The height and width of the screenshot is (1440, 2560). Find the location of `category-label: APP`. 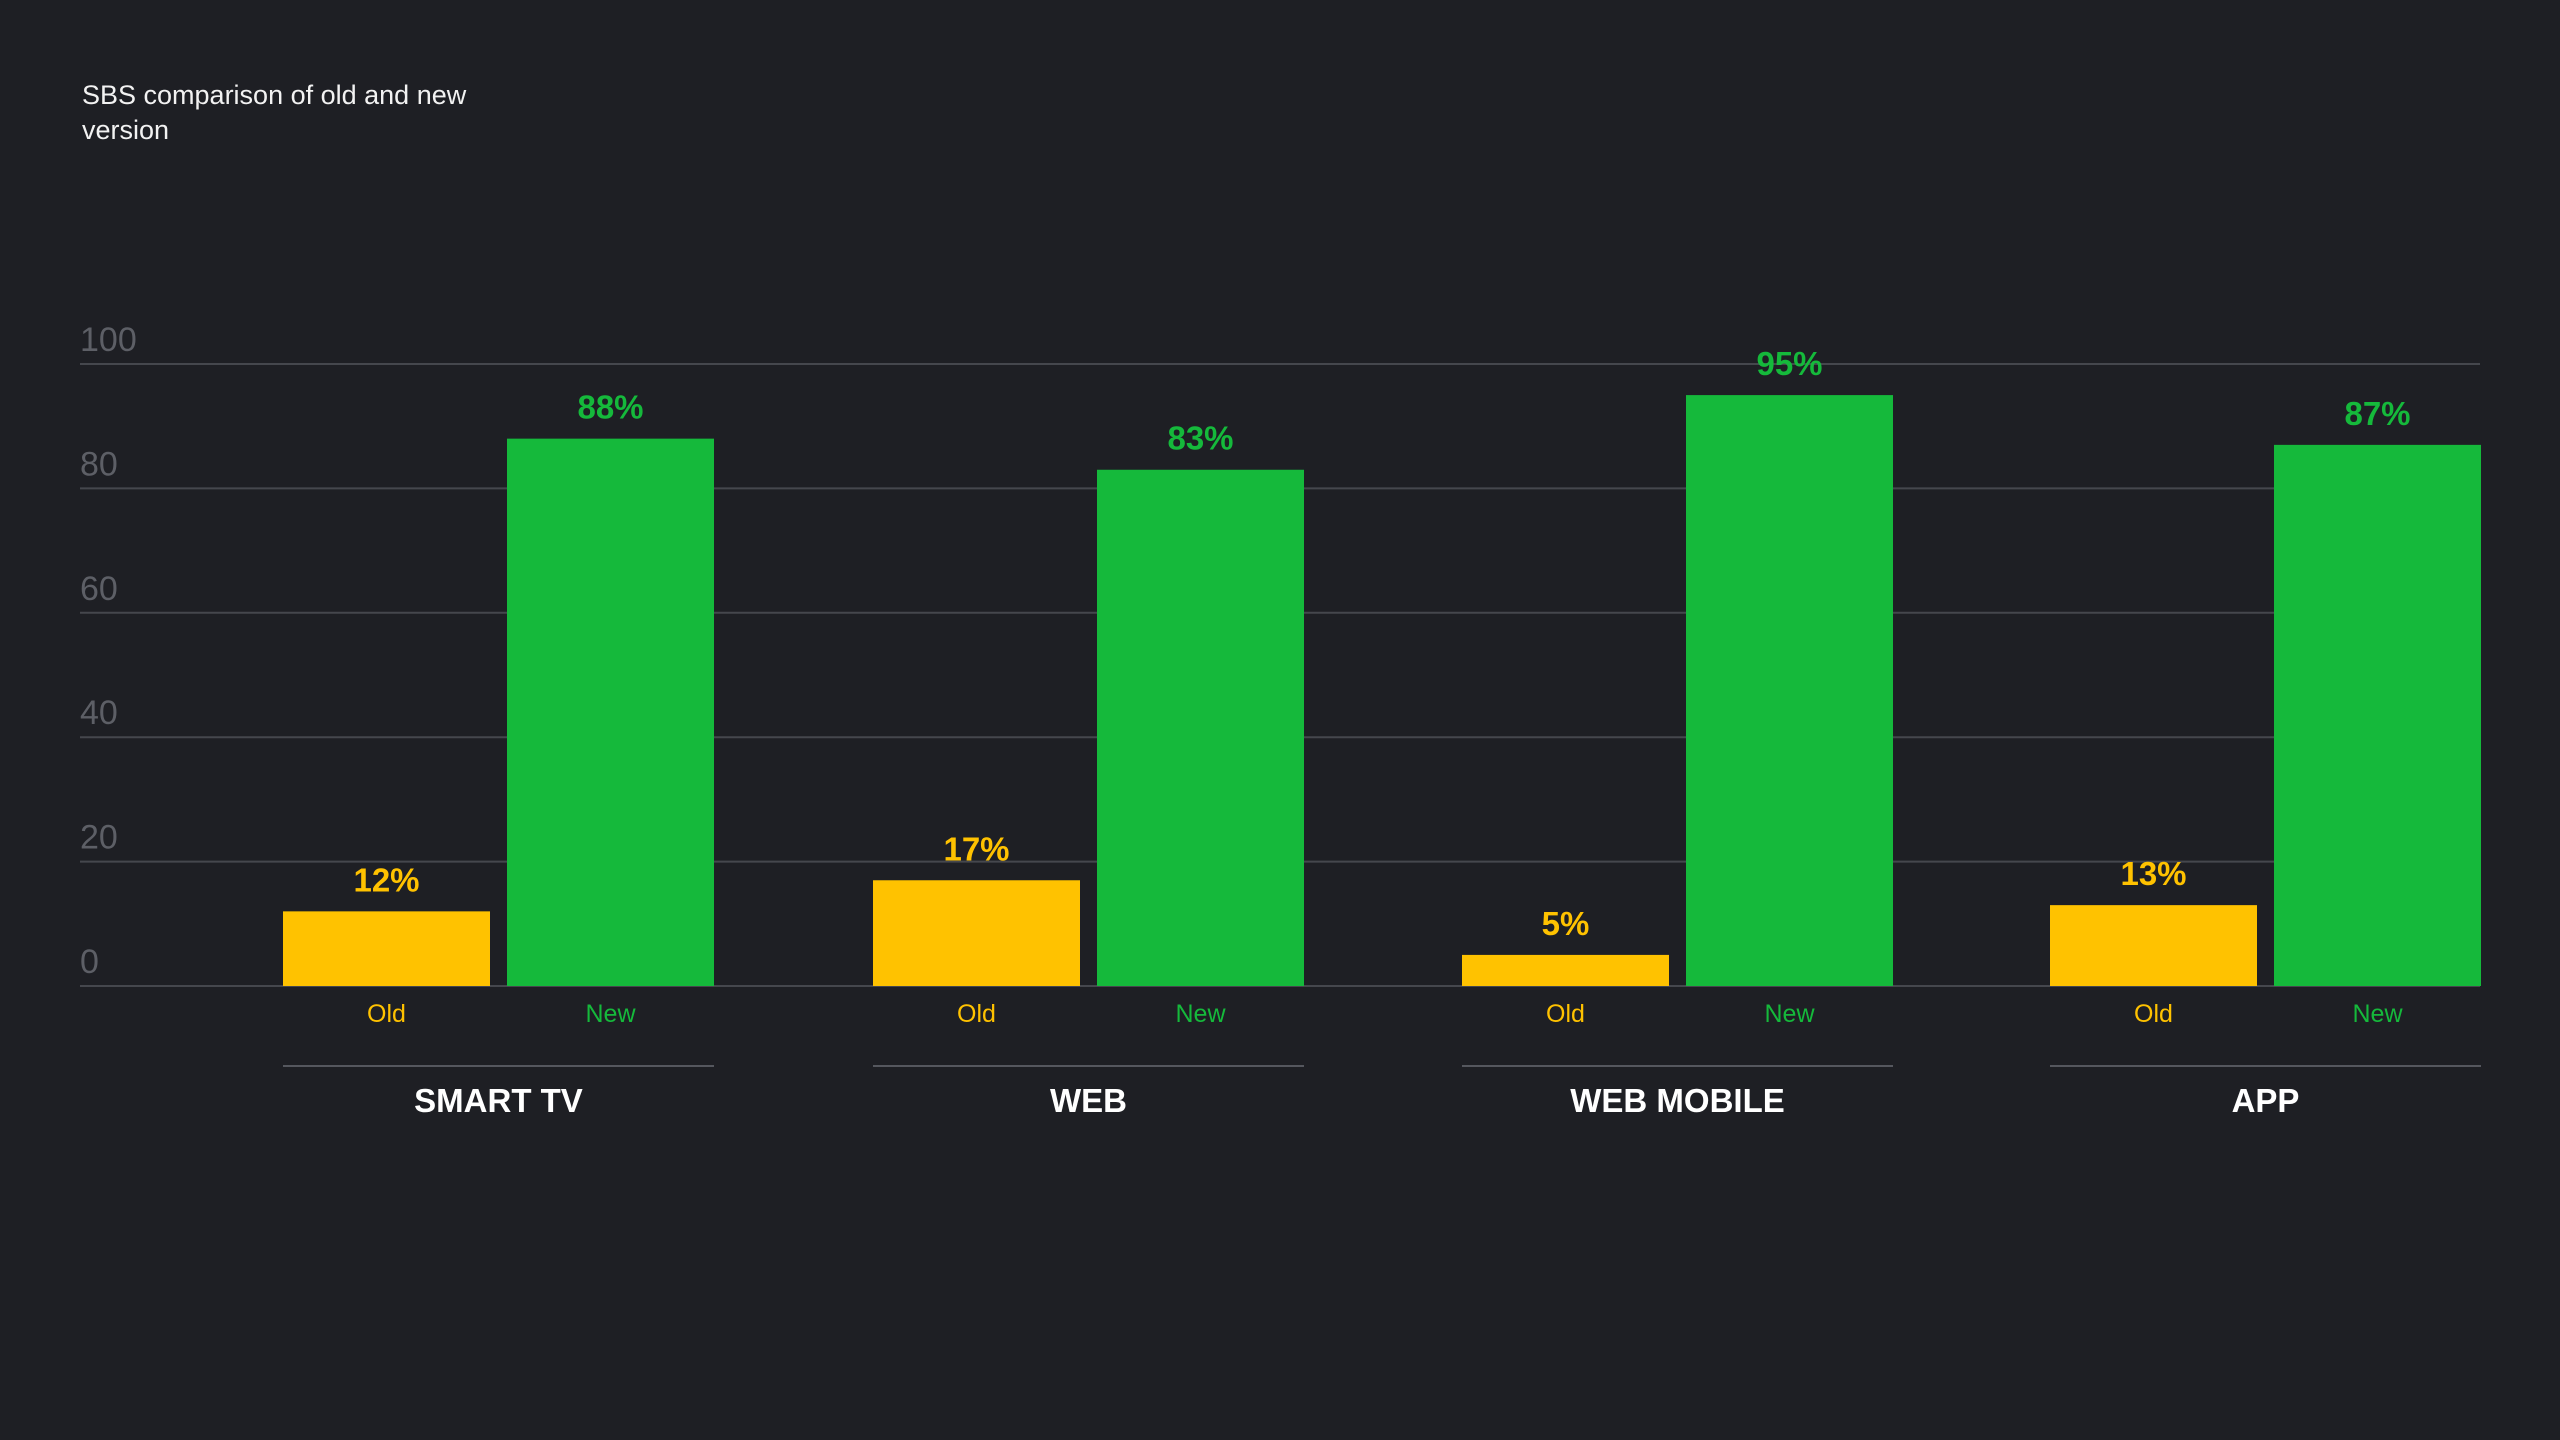

category-label: APP is located at coordinates (2266, 1100).